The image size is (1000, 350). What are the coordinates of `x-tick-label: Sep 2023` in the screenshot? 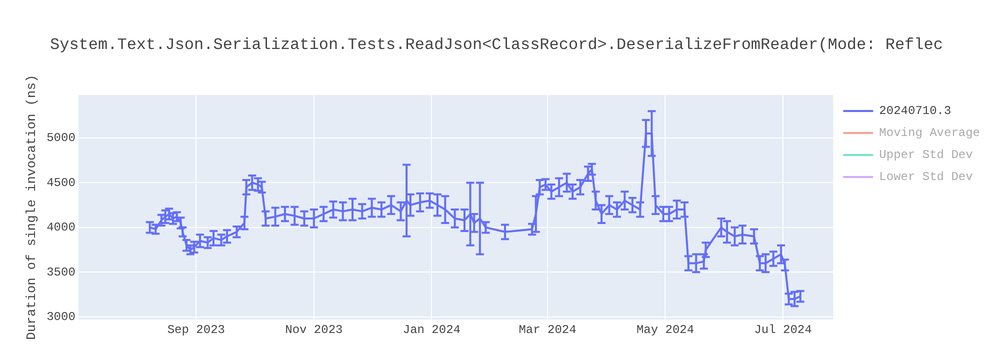 It's located at (196, 329).